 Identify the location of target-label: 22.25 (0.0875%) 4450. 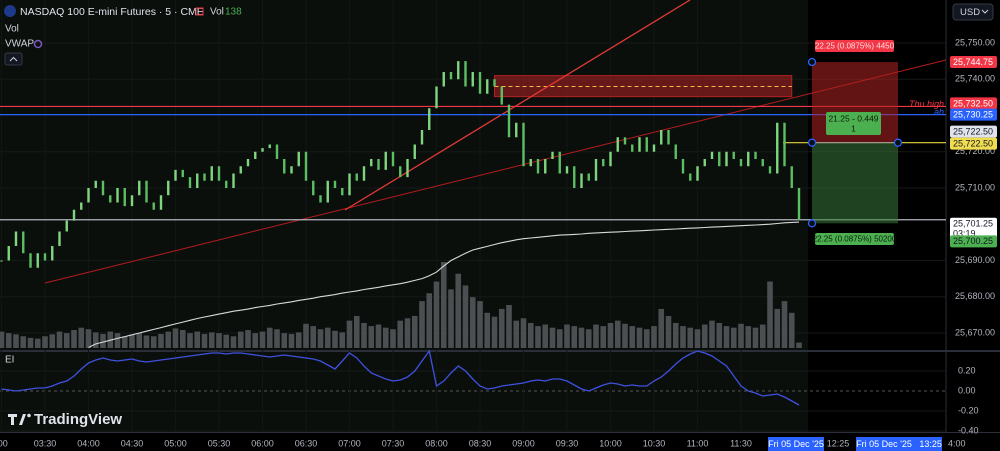
(855, 46).